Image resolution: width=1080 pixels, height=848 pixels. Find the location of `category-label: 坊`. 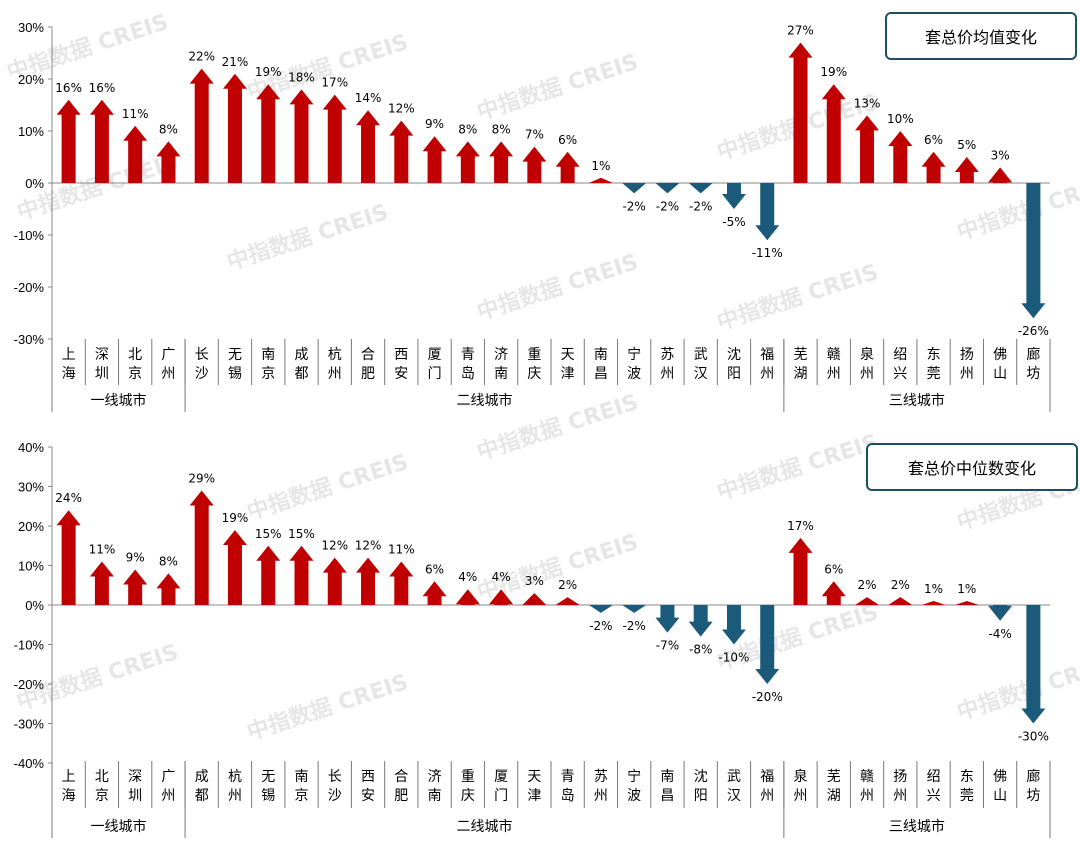

category-label: 坊 is located at coordinates (1033, 374).